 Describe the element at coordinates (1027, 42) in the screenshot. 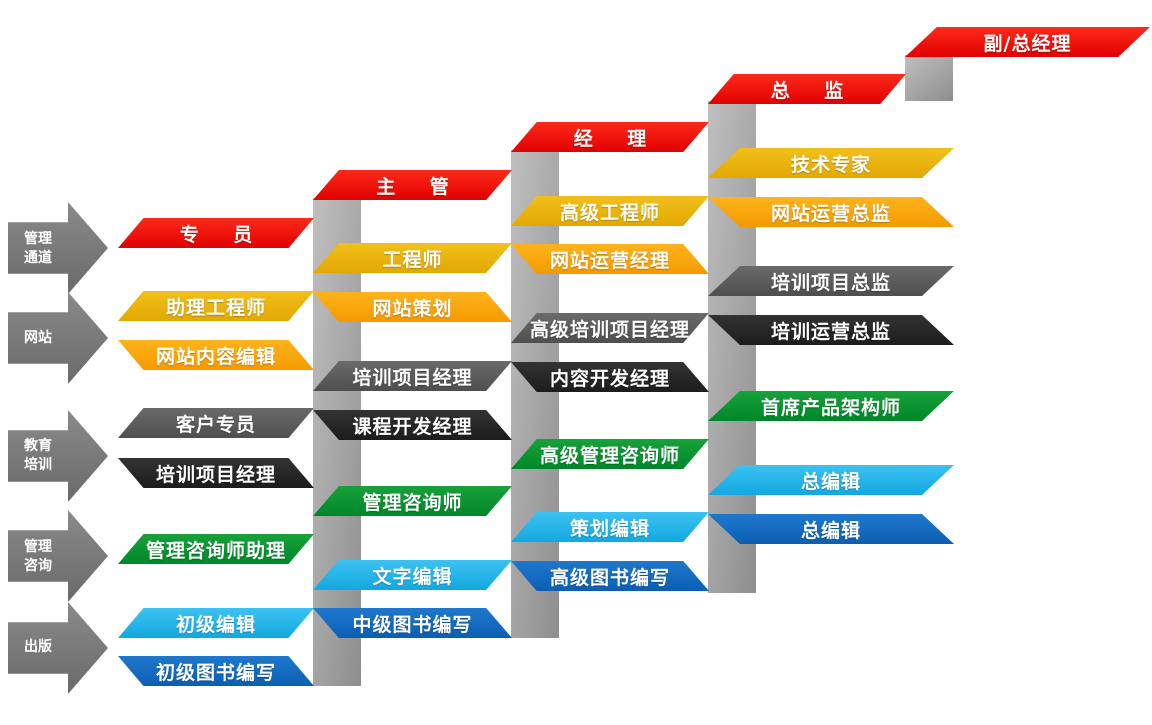

I see `role-vp-general-manager: 副/总经理` at that location.